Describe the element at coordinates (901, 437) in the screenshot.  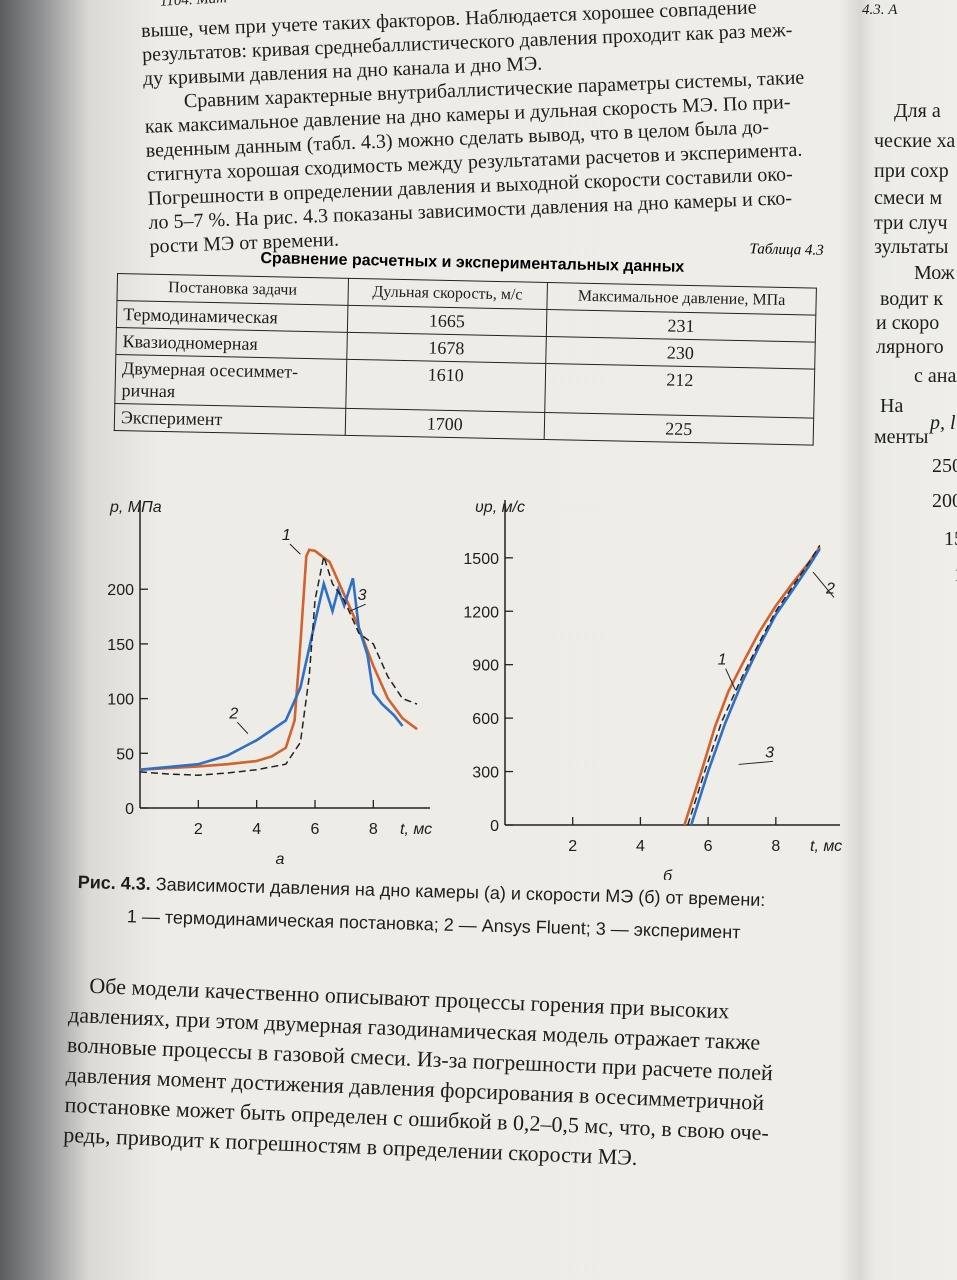
I see `text-fragment: менты` at that location.